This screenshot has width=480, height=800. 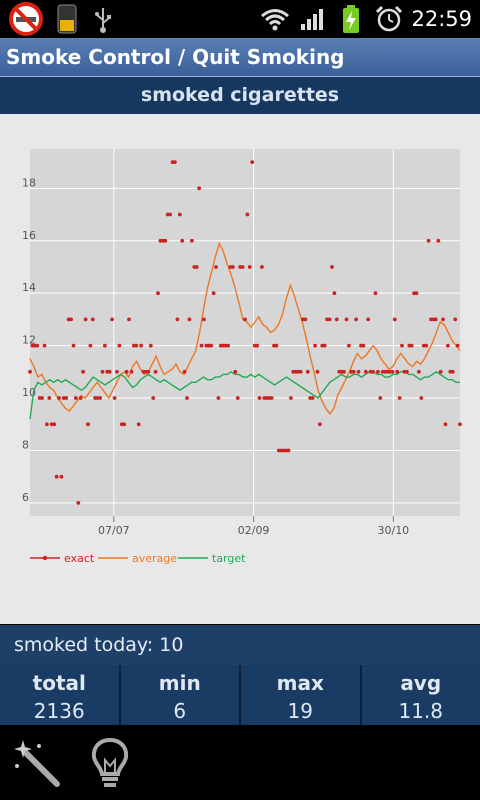 What do you see at coordinates (180, 711) in the screenshot?
I see `stat-min-value: 6` at bounding box center [180, 711].